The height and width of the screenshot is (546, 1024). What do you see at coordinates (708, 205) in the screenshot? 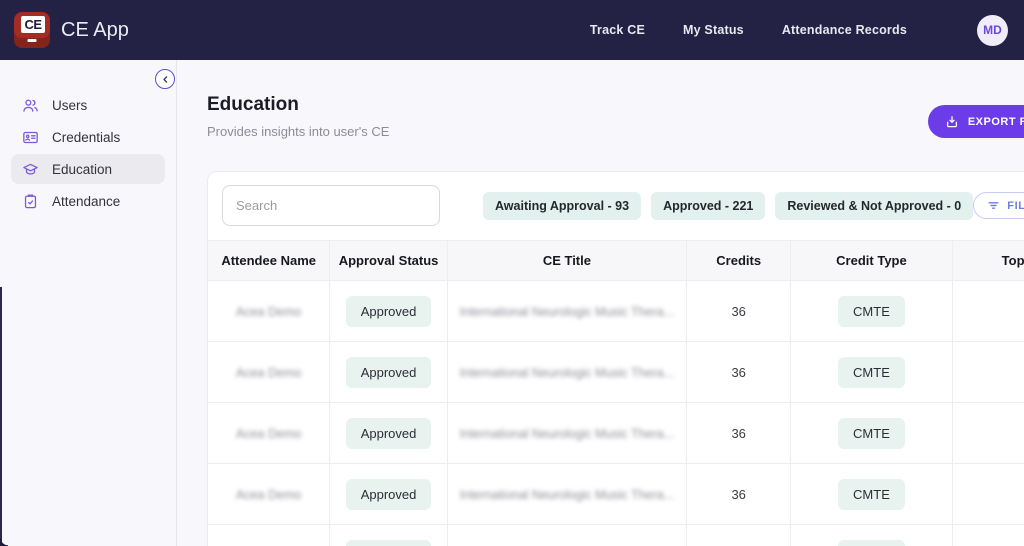
I see `chip-approved: Approved - 221` at bounding box center [708, 205].